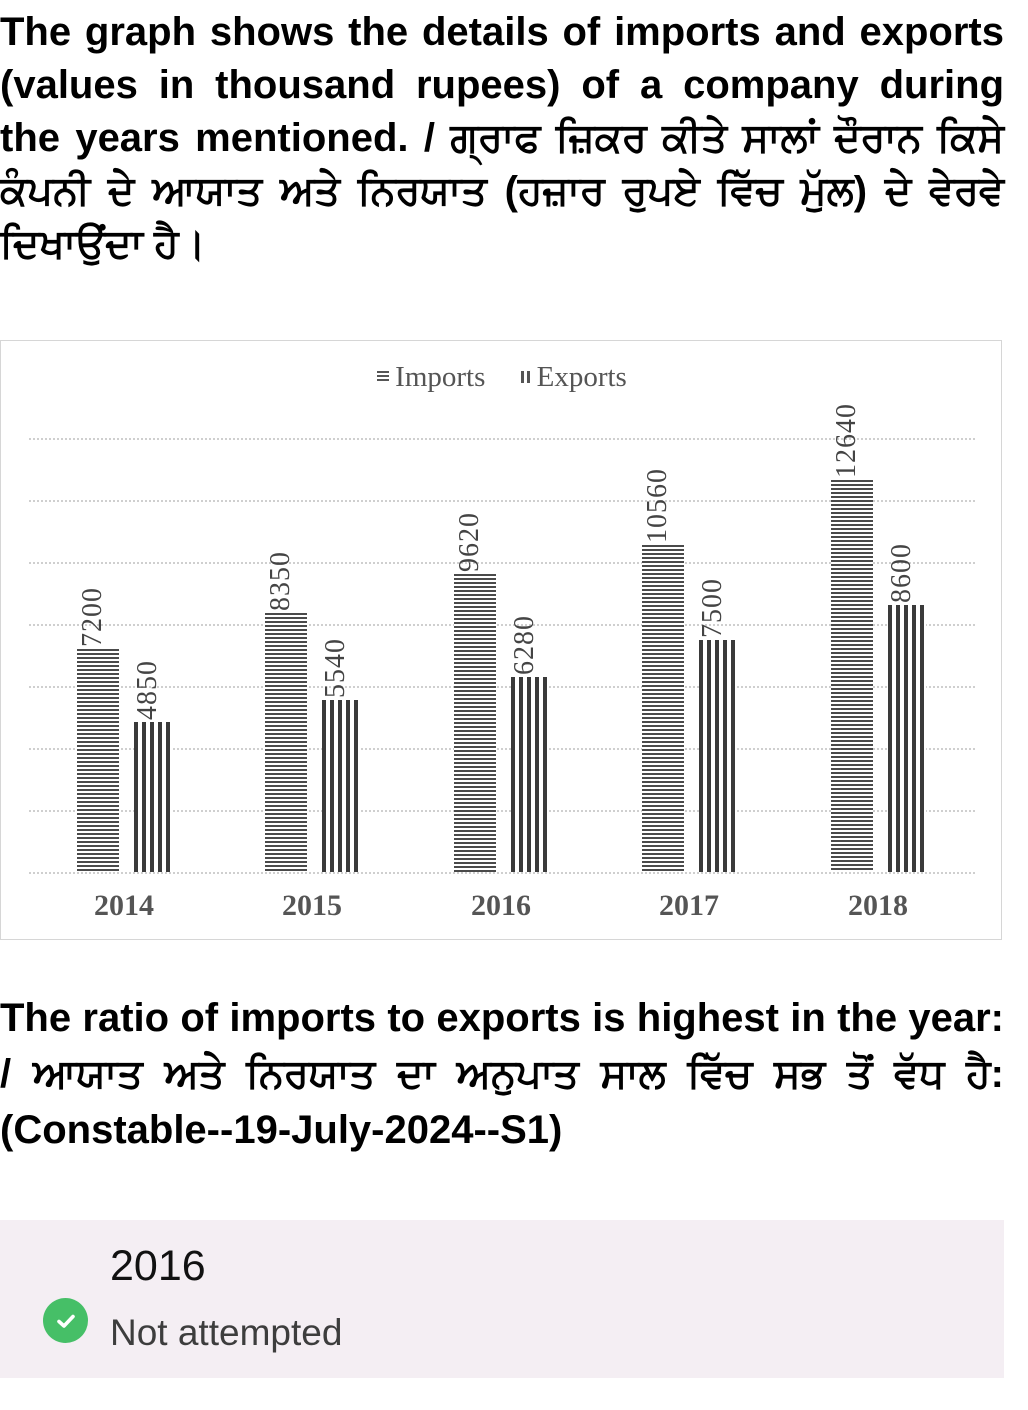 The height and width of the screenshot is (1410, 1028). Describe the element at coordinates (525, 377) in the screenshot. I see `exports-swatch-icon` at that location.